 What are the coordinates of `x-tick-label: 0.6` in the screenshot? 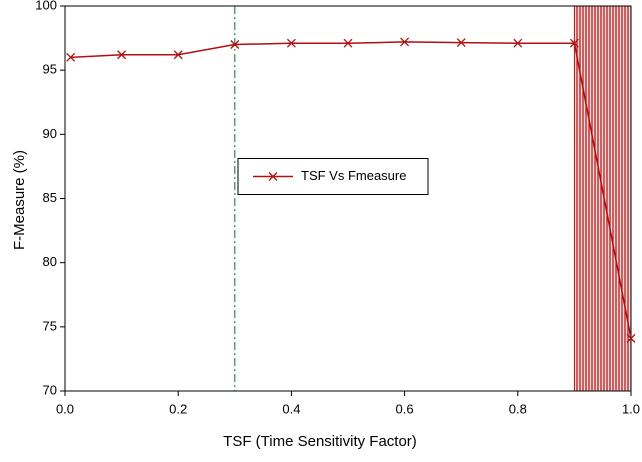 It's located at (405, 408).